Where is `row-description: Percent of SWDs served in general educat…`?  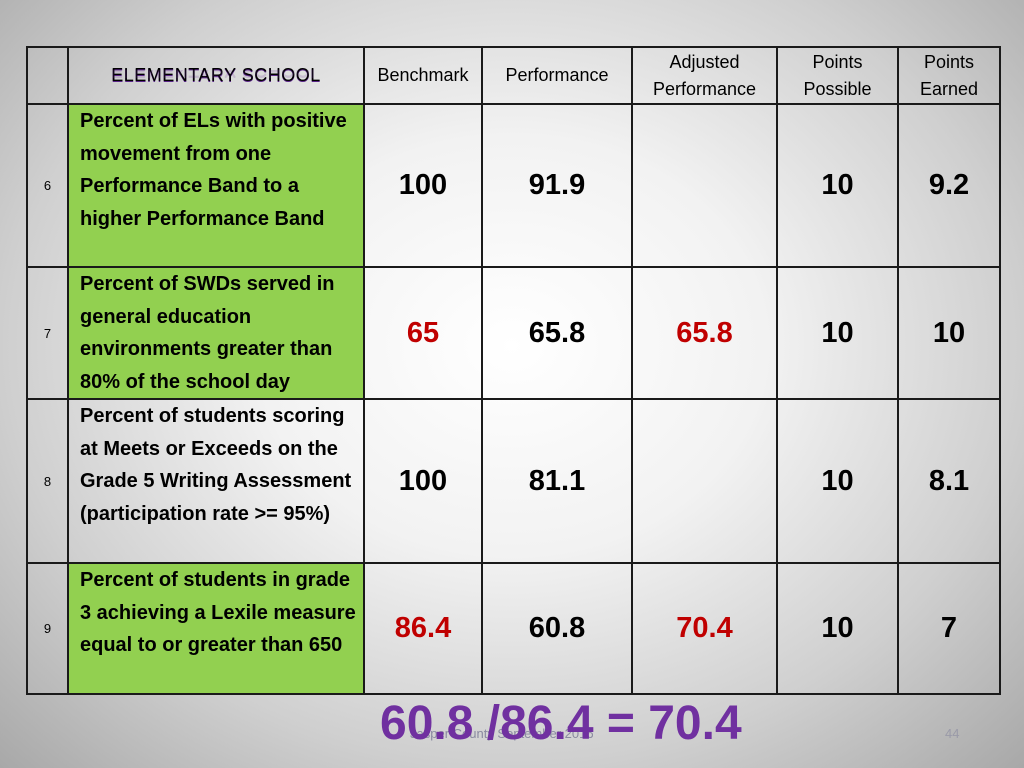 row-description: Percent of SWDs served in general educat… is located at coordinates (216, 333).